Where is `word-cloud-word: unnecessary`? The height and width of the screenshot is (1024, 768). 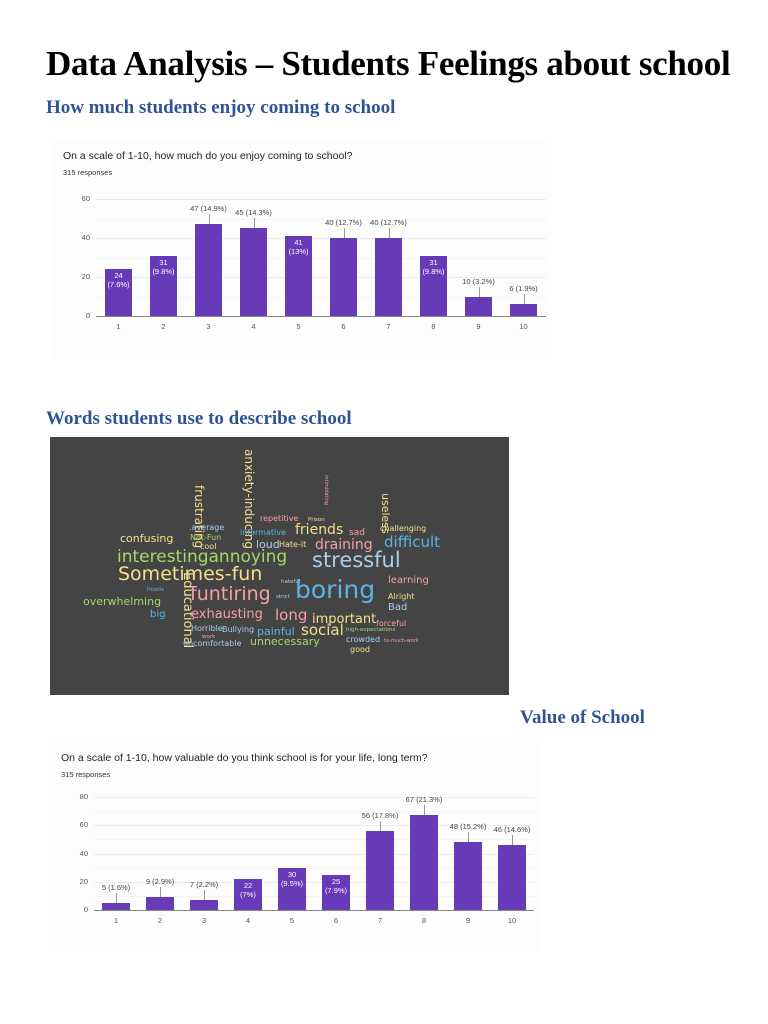
word-cloud-word: unnecessary is located at coordinates (285, 641).